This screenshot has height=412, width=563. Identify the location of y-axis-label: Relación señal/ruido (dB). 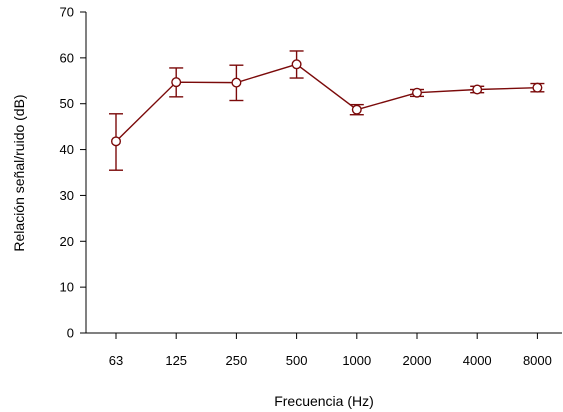
(19, 172).